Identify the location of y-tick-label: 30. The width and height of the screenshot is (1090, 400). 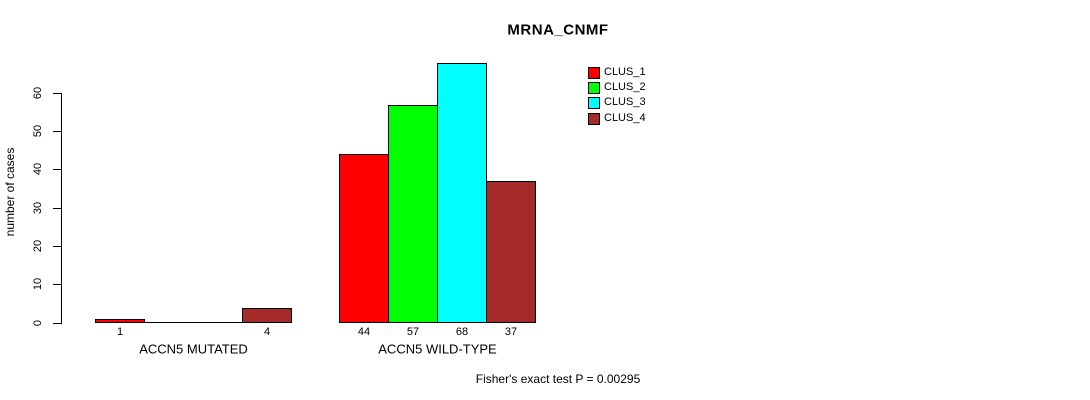
(38, 208).